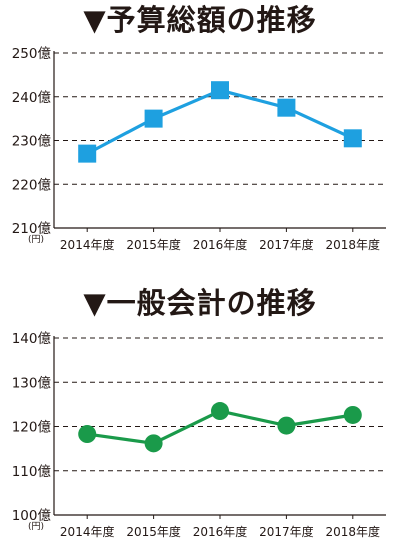  I want to click on y-tick-label: 100億, so click(32, 516).